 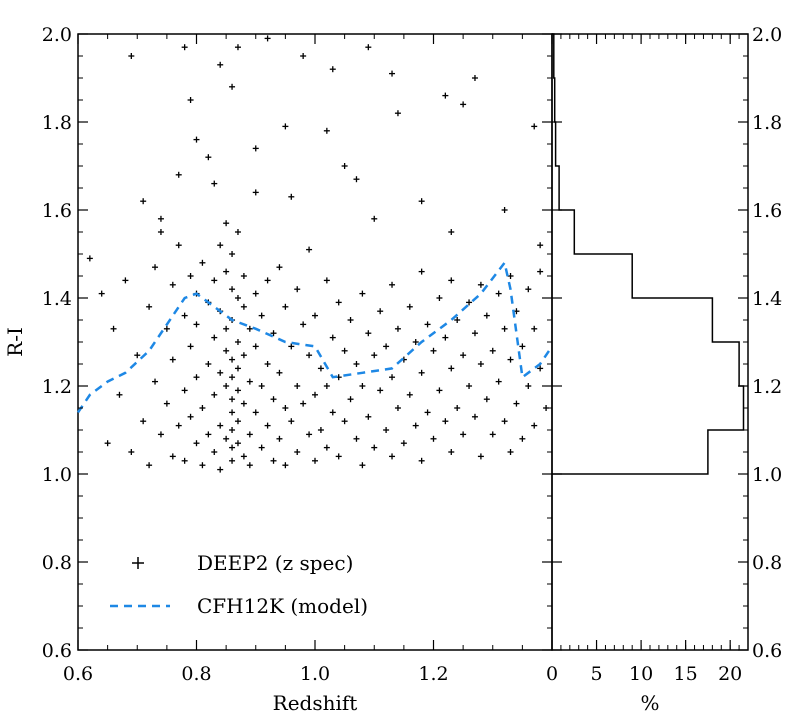 I want to click on hist-y-tick-label: 0.8, so click(x=767, y=563).